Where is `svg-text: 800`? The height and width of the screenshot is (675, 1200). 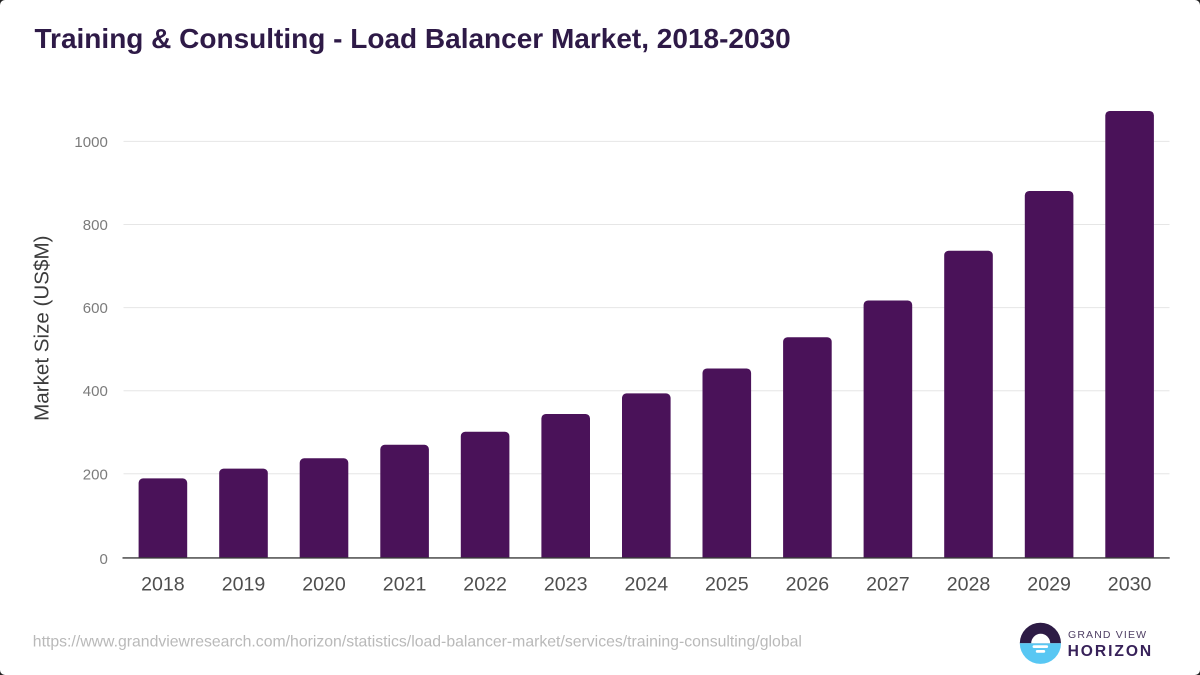 svg-text: 800 is located at coordinates (95, 225).